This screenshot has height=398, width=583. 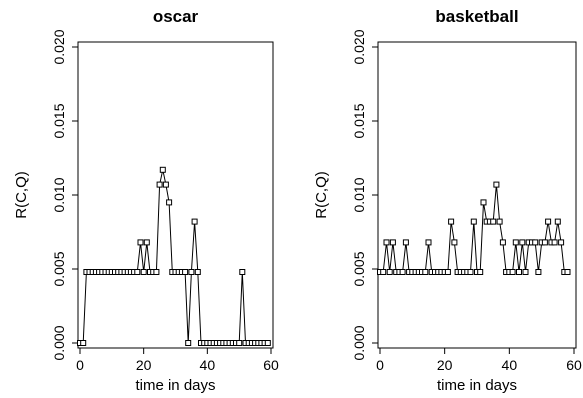 I want to click on chart-title: oscar, so click(x=176, y=16).